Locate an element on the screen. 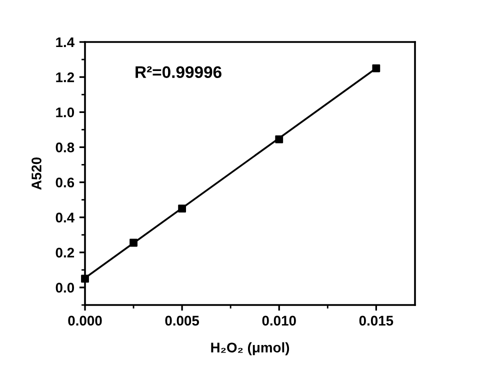 The height and width of the screenshot is (367, 480). y-tick-label: 0.2 is located at coordinates (65, 253).